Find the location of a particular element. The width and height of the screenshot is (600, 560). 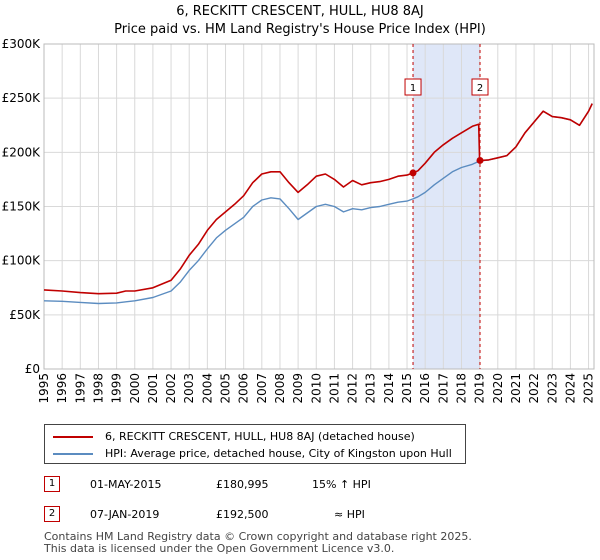

transaction-date: 07-JAN-2019 is located at coordinates (125, 514).